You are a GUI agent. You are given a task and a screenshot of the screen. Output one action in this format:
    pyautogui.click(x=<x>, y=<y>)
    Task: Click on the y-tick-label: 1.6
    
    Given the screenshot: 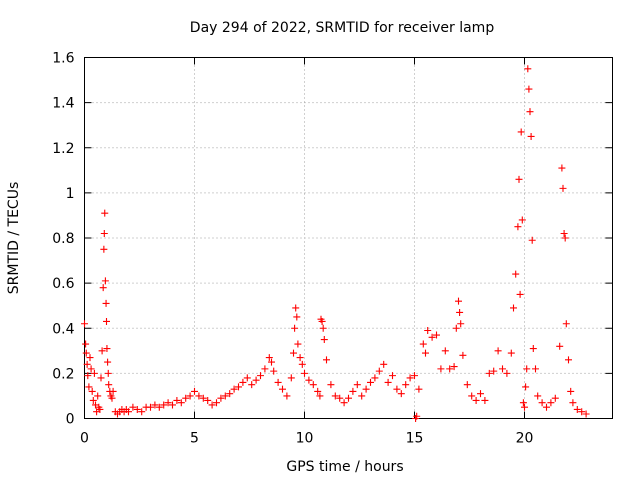 What is the action you would take?
    pyautogui.click(x=63, y=59)
    